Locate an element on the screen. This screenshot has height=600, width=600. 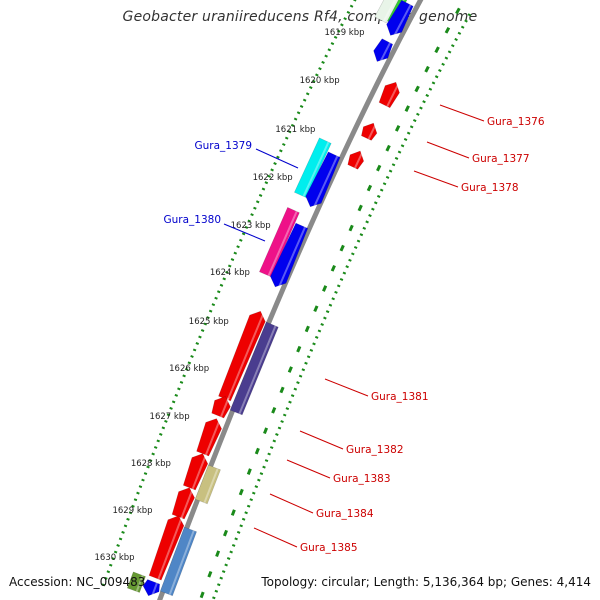
tick-label: 1622 kbp is located at coordinates (273, 178).